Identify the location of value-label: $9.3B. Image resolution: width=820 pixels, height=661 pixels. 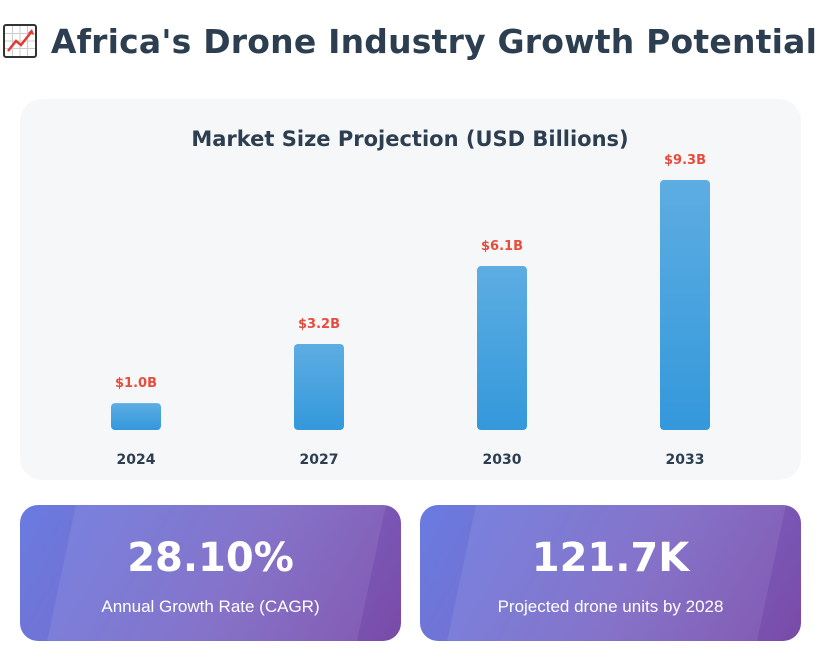
(685, 160).